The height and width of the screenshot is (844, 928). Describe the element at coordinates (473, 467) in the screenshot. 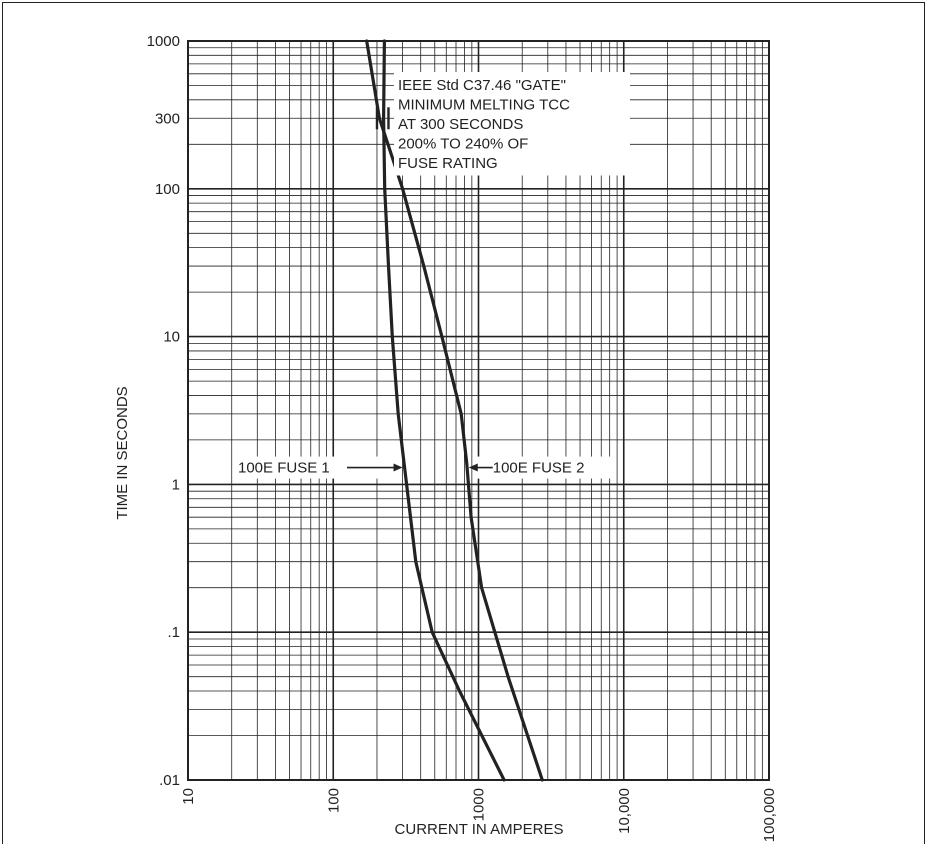

I see `fuse2-arrow-head` at that location.